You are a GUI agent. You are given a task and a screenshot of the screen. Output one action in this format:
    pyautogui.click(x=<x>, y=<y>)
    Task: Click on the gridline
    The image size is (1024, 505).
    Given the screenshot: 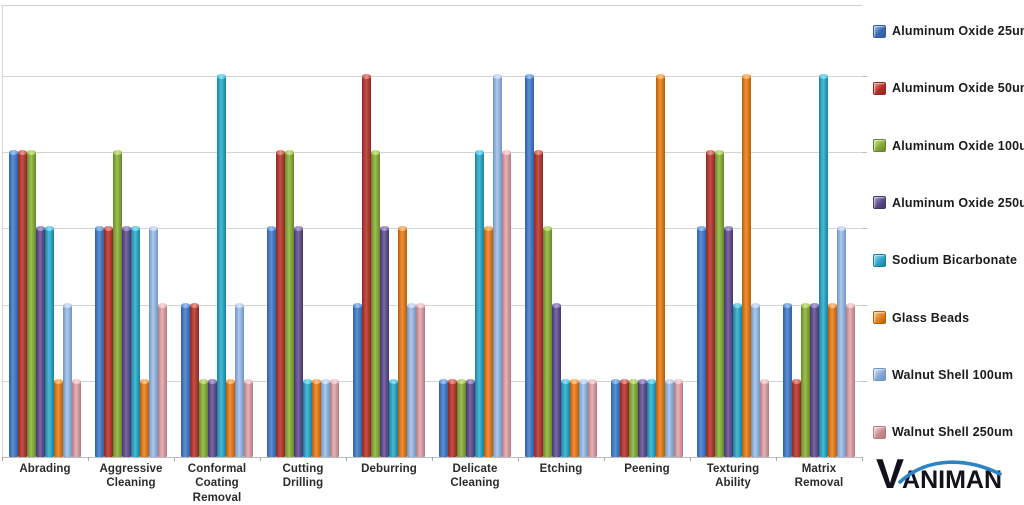 What is the action you would take?
    pyautogui.click(x=432, y=305)
    